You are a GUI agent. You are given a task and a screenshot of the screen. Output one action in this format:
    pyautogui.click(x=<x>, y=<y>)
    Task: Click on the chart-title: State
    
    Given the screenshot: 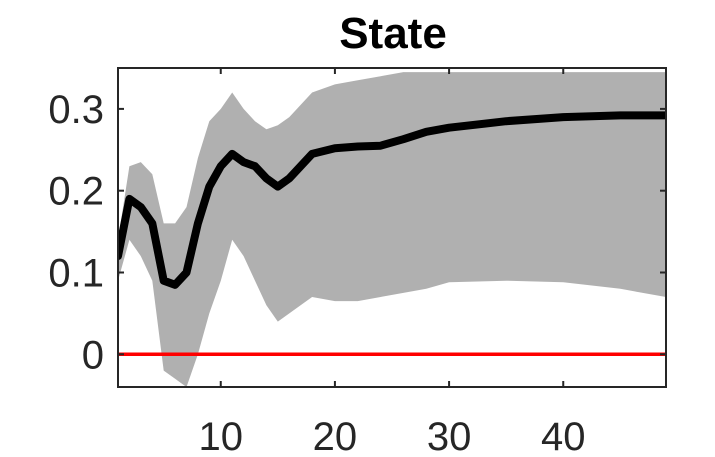 What is the action you would take?
    pyautogui.click(x=393, y=33)
    